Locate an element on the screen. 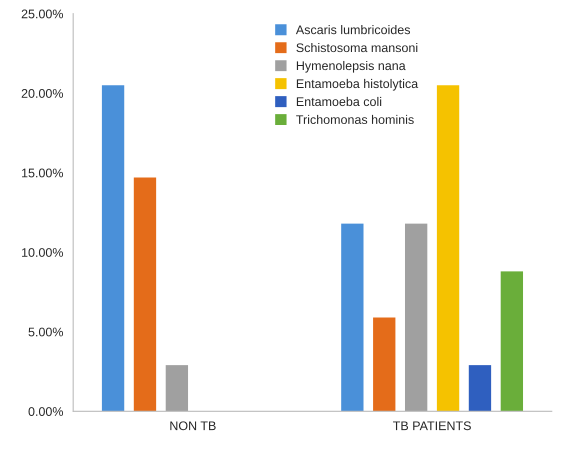 This screenshot has width=563, height=457. legend-label: Ascaris lumbricoides is located at coordinates (353, 29).